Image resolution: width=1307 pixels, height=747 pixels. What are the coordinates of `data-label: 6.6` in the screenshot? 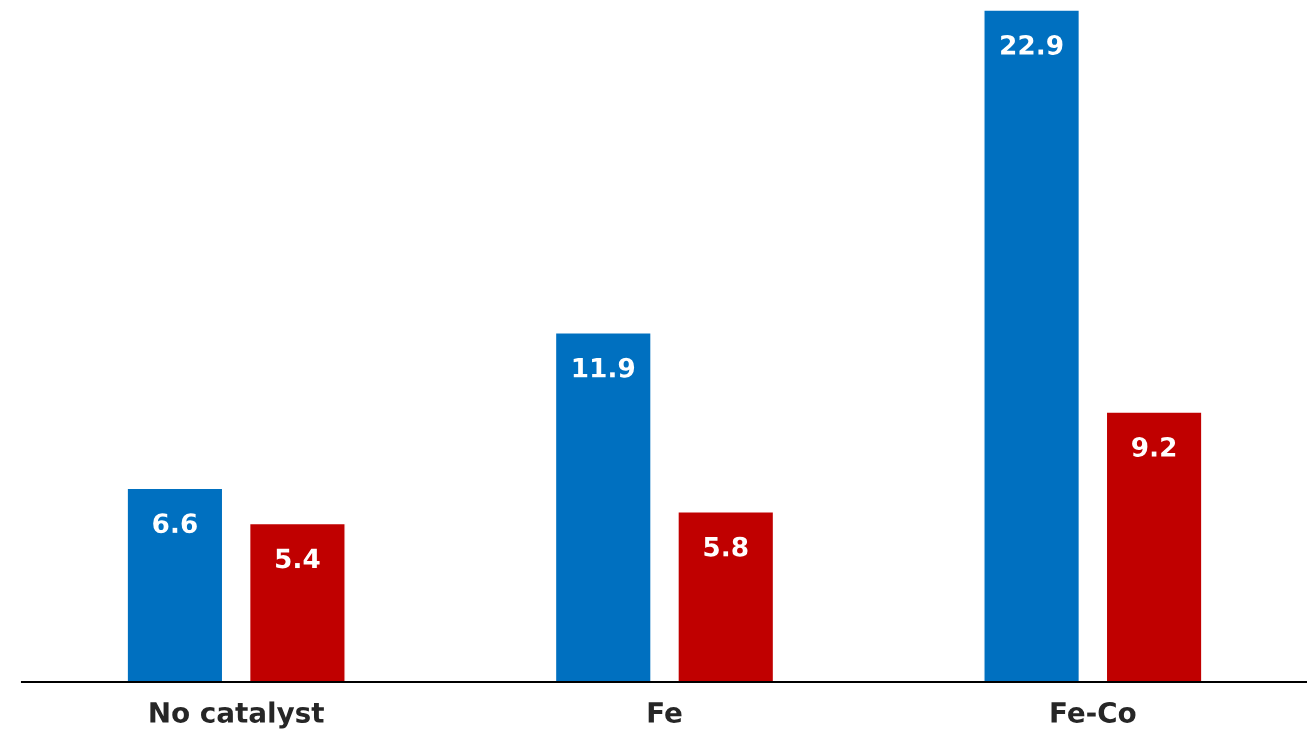 It's located at (175, 523).